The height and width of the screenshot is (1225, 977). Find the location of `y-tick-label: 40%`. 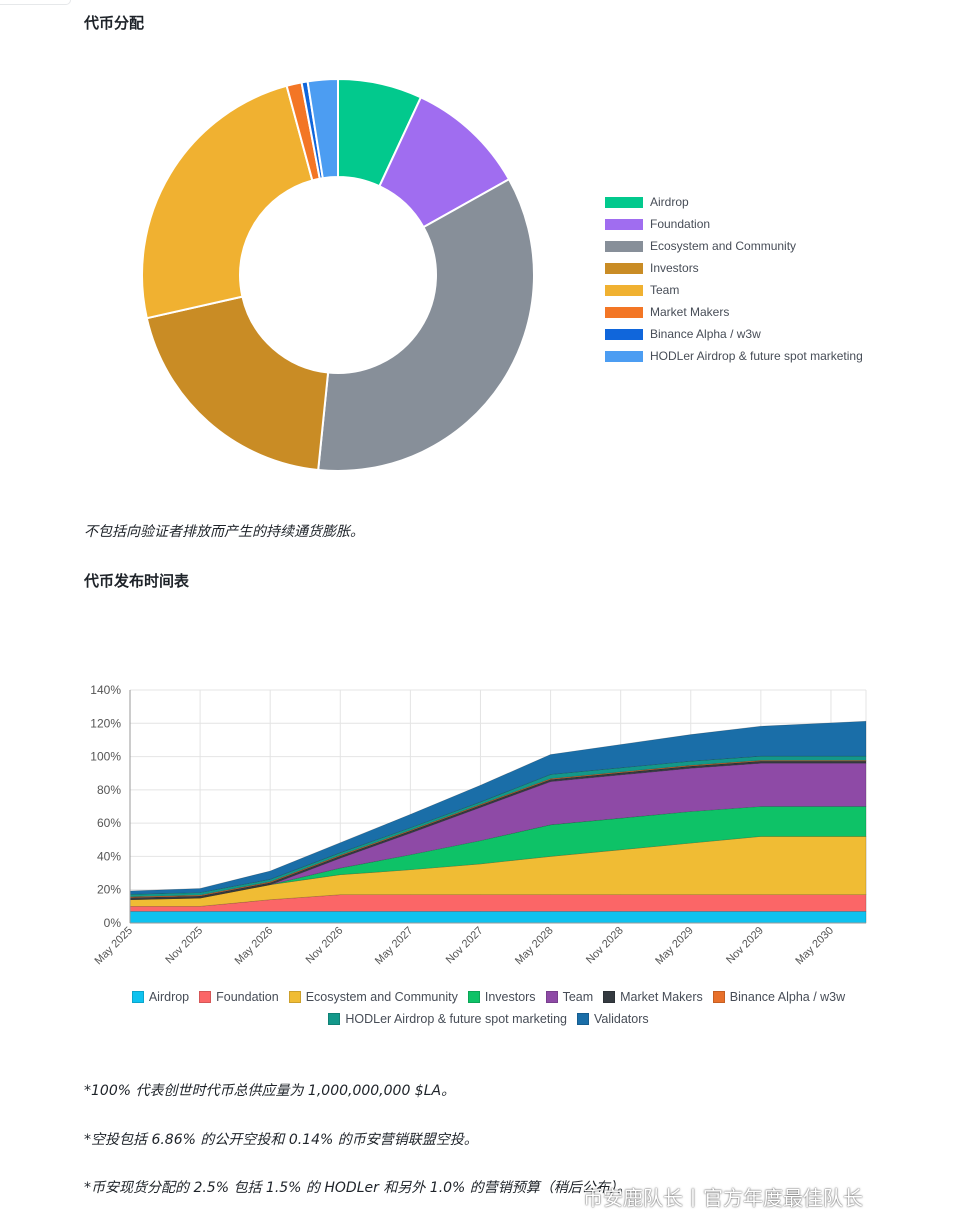

y-tick-label: 40% is located at coordinates (109, 856).